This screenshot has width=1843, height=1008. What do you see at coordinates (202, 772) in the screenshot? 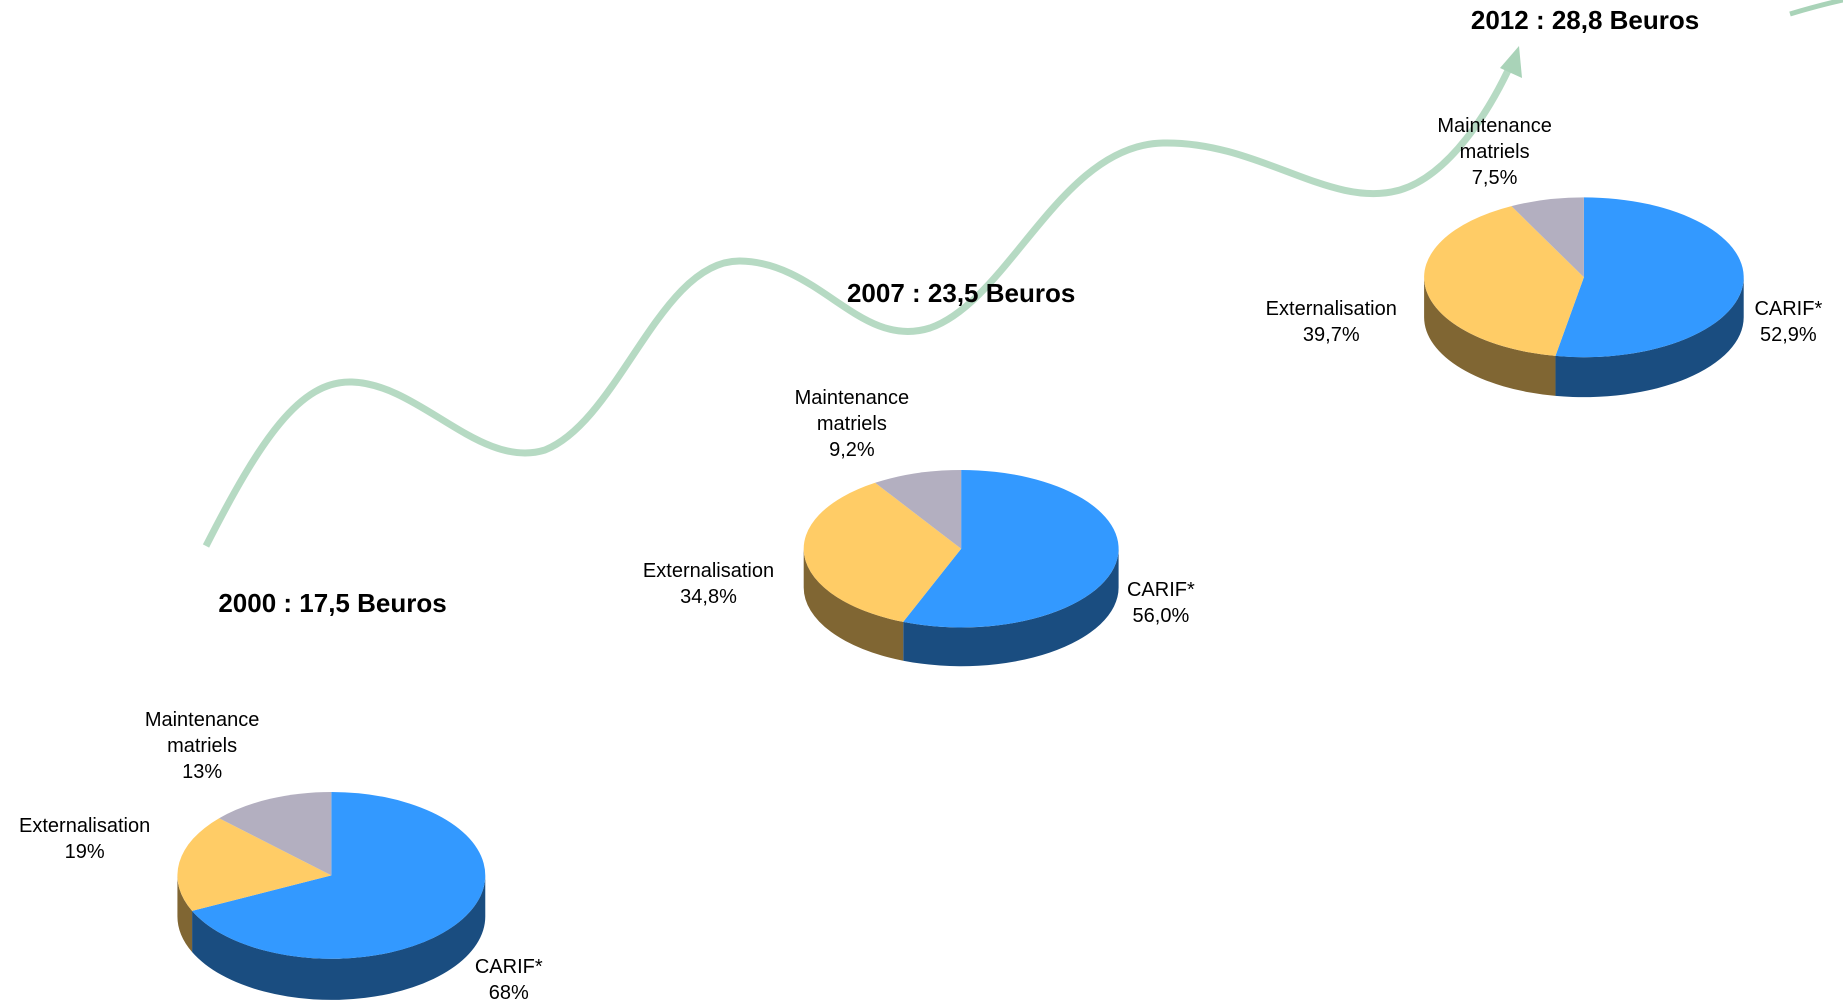
I see `slice-value-label: 13%` at bounding box center [202, 772].